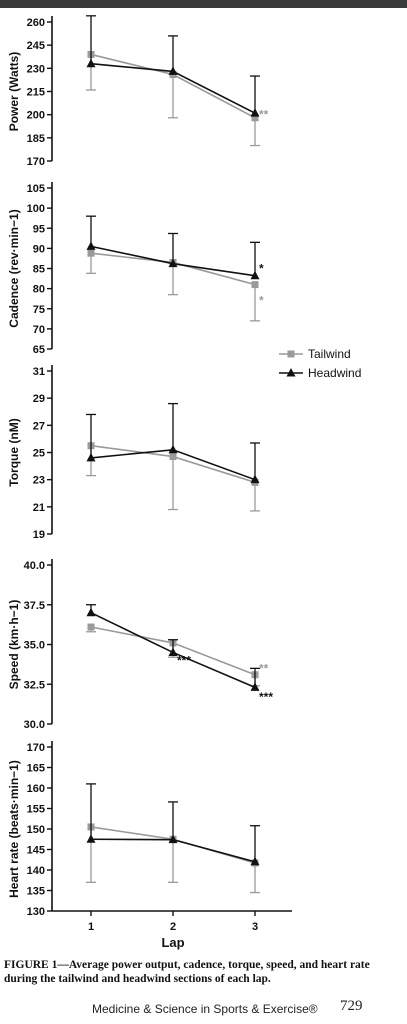 Image resolution: width=407 pixels, height=1024 pixels. What do you see at coordinates (36, 116) in the screenshot?
I see `y-tick-label: 200` at bounding box center [36, 116].